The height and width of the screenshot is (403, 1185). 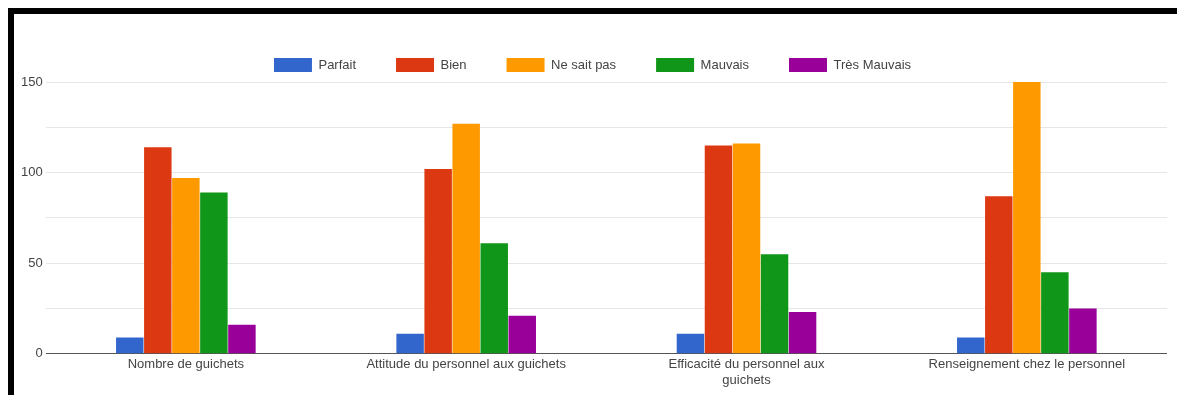 What do you see at coordinates (31, 172) in the screenshot?
I see `y-tick-label: 100` at bounding box center [31, 172].